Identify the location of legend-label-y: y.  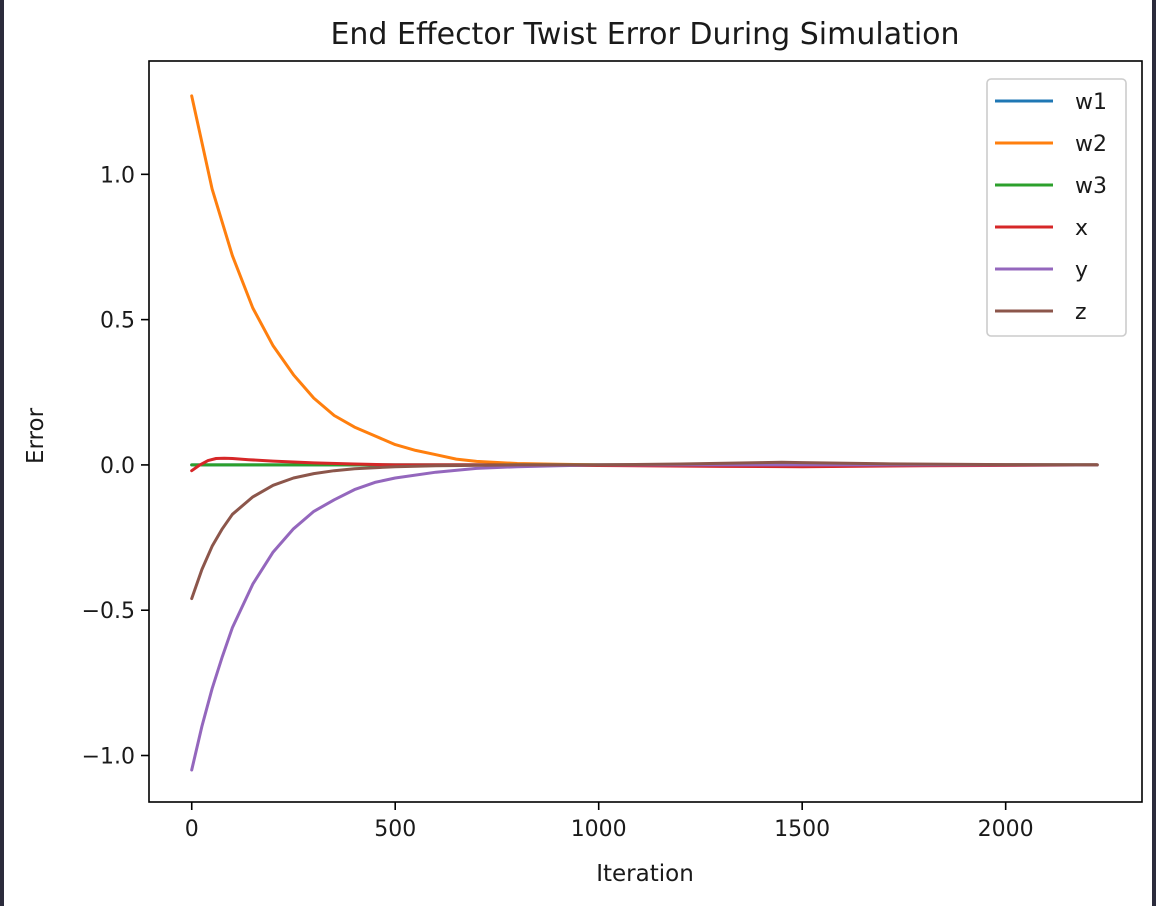
(1081, 270).